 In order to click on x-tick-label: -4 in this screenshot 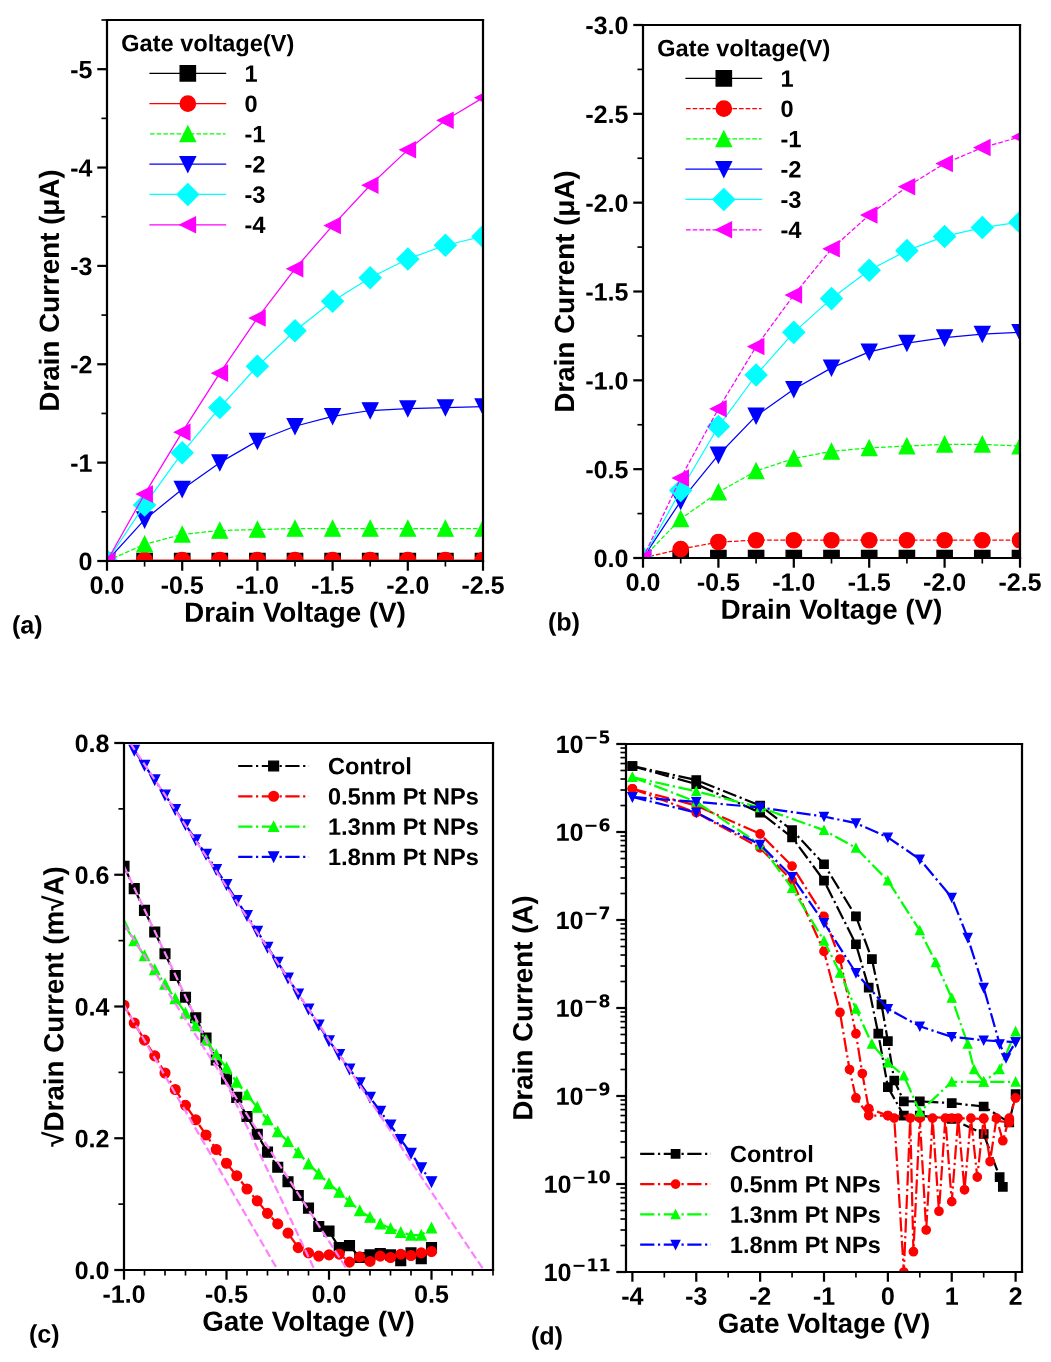, I will do `click(633, 1296)`.